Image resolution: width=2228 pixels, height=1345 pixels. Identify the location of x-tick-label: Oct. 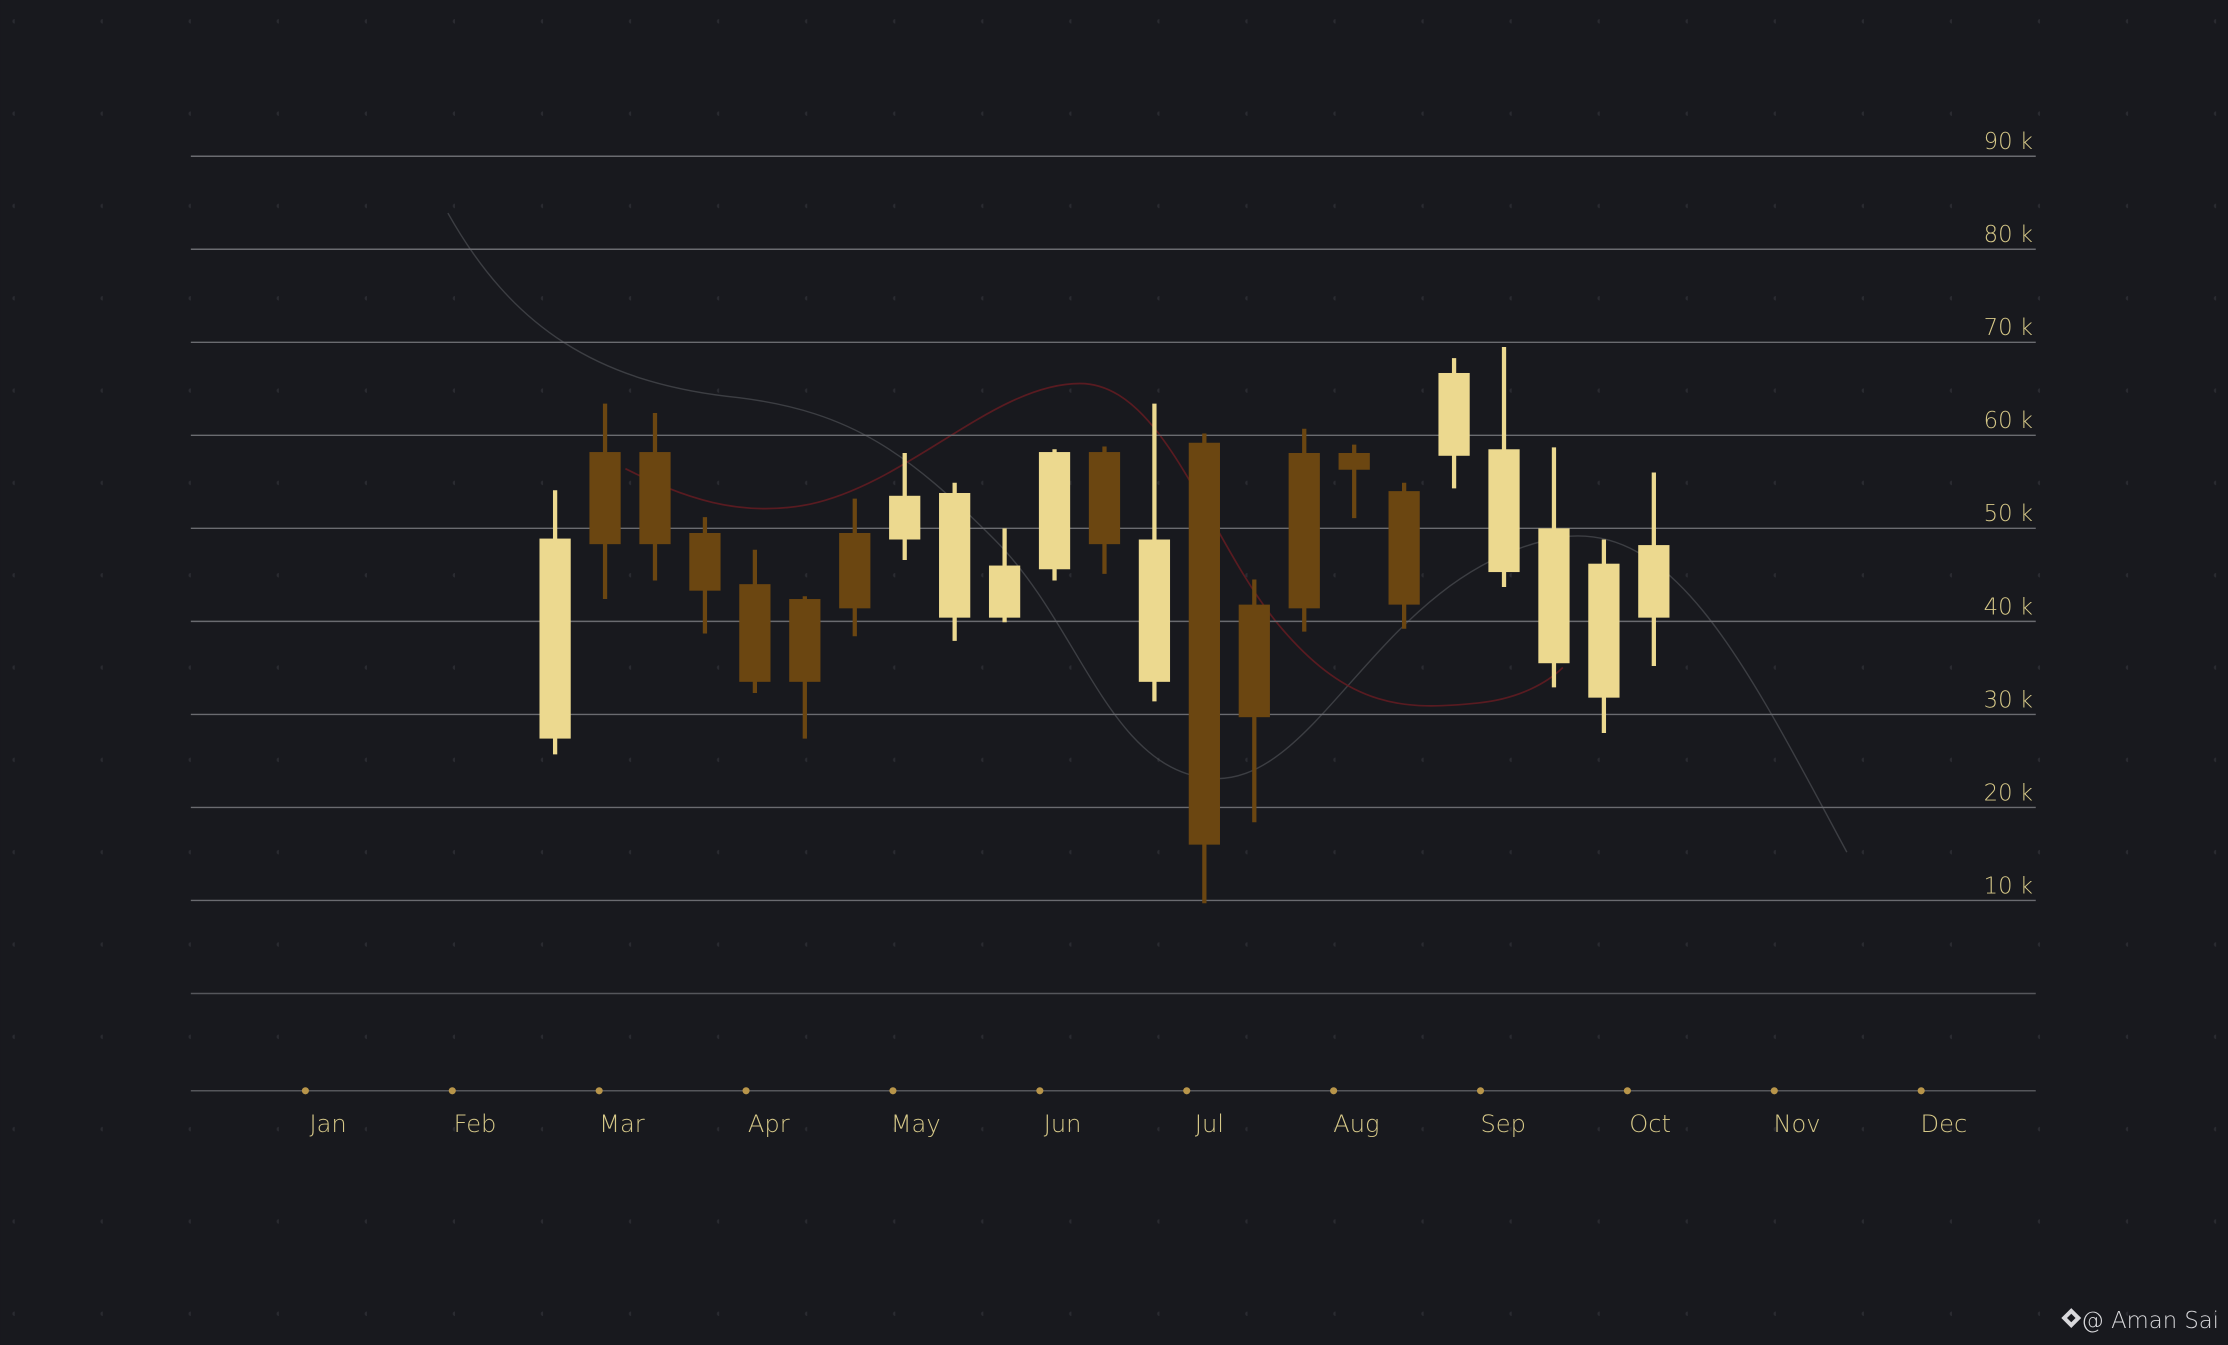
(1650, 1124).